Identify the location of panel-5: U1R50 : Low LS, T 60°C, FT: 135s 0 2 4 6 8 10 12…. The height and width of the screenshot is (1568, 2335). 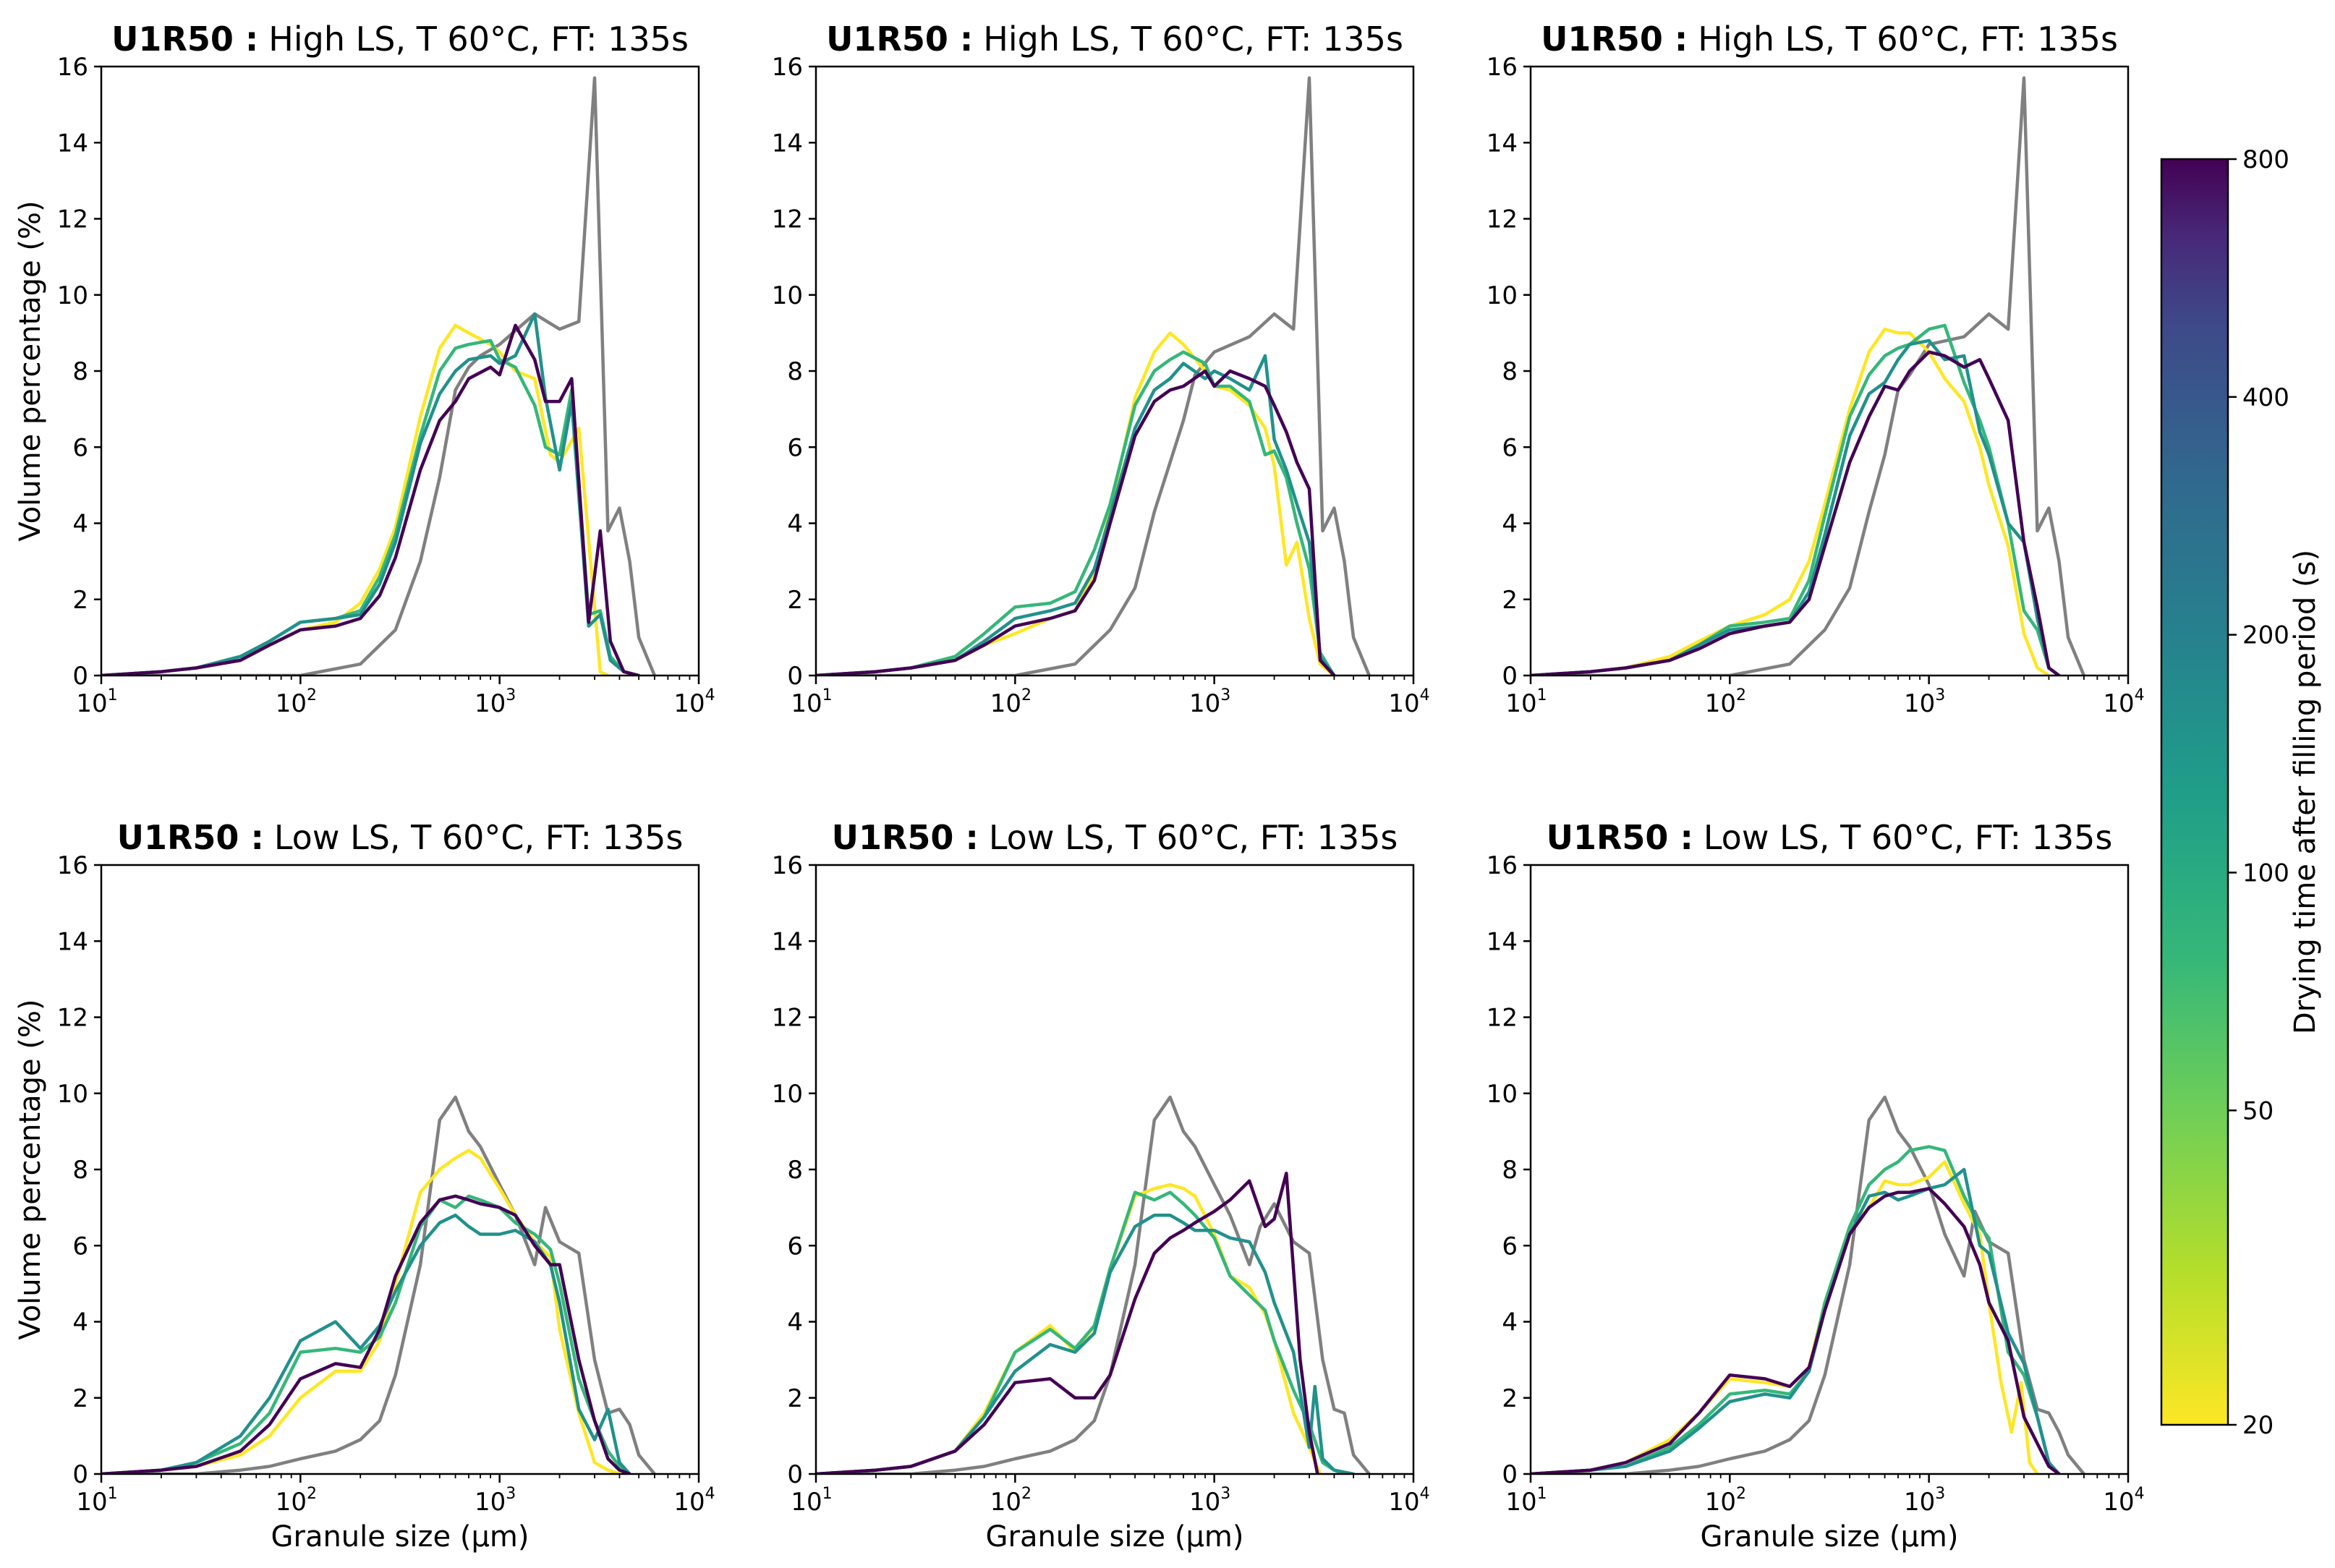
(1101, 1186).